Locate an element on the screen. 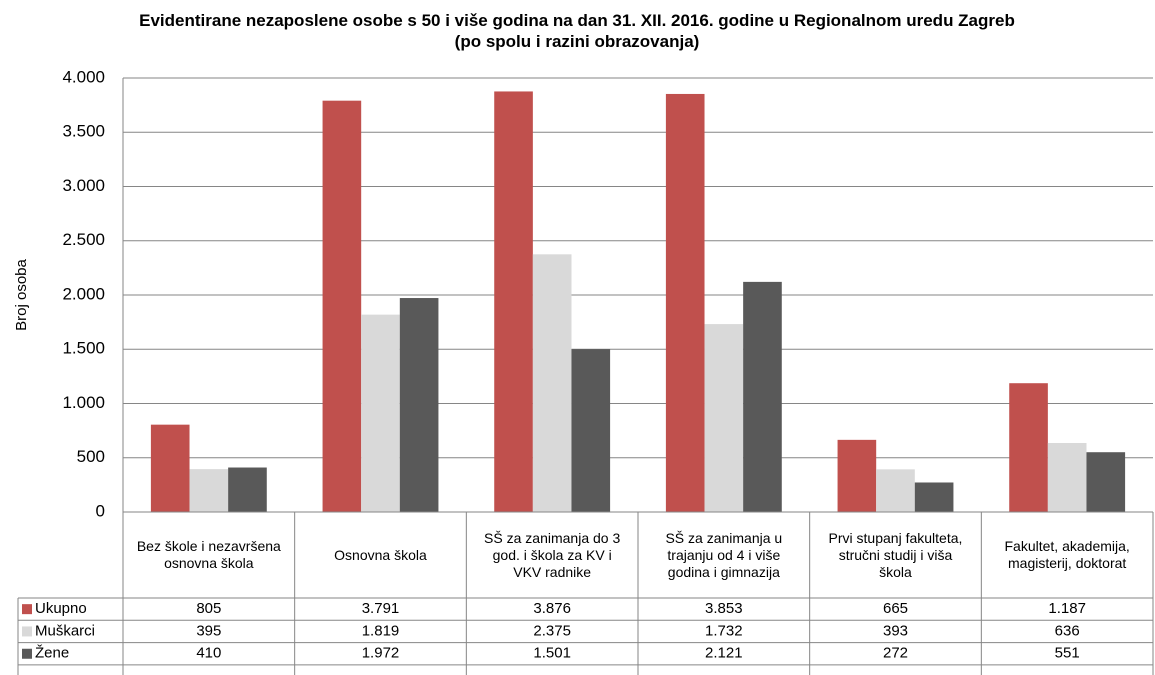 This screenshot has height=675, width=1155. y-tick-label: 2.500 is located at coordinates (83, 239).